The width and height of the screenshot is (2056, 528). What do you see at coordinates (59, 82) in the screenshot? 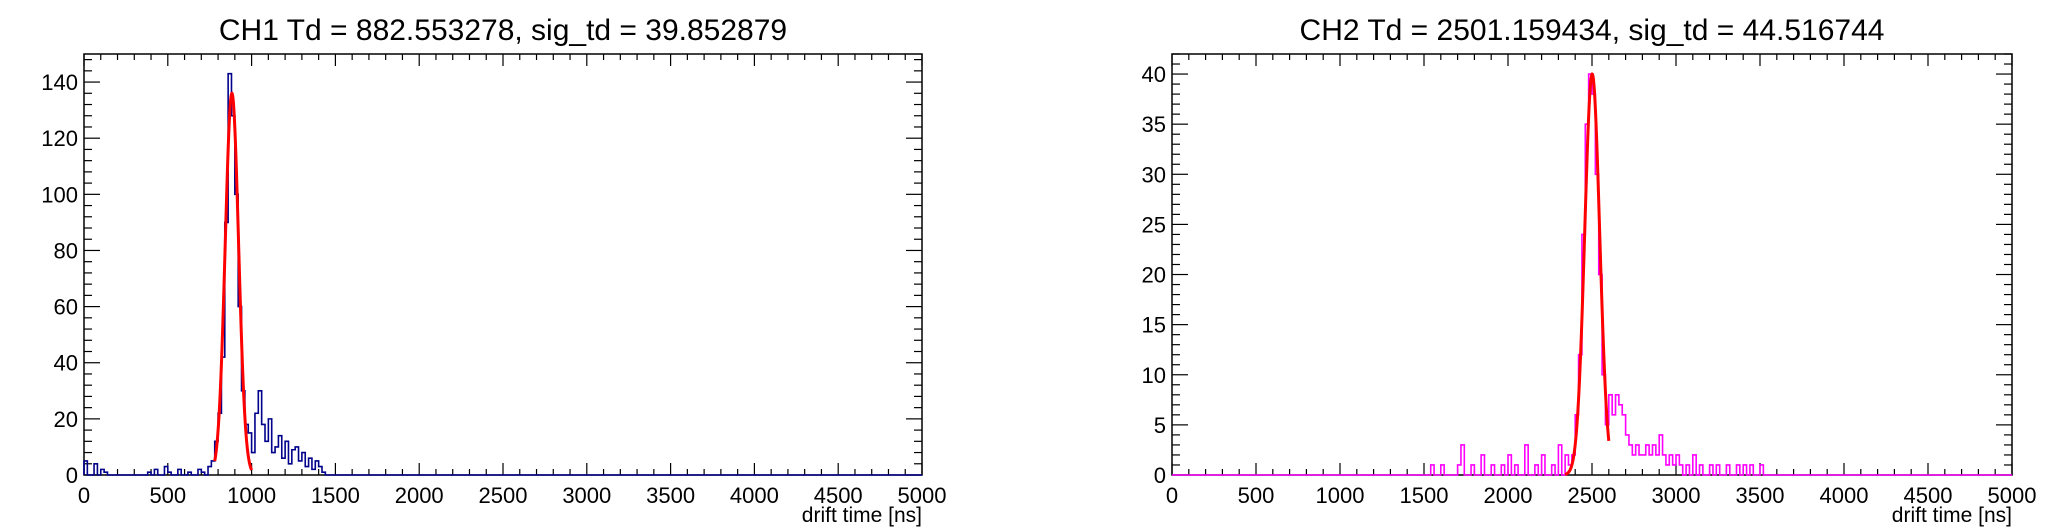
I see `y-tick-label: 140` at bounding box center [59, 82].